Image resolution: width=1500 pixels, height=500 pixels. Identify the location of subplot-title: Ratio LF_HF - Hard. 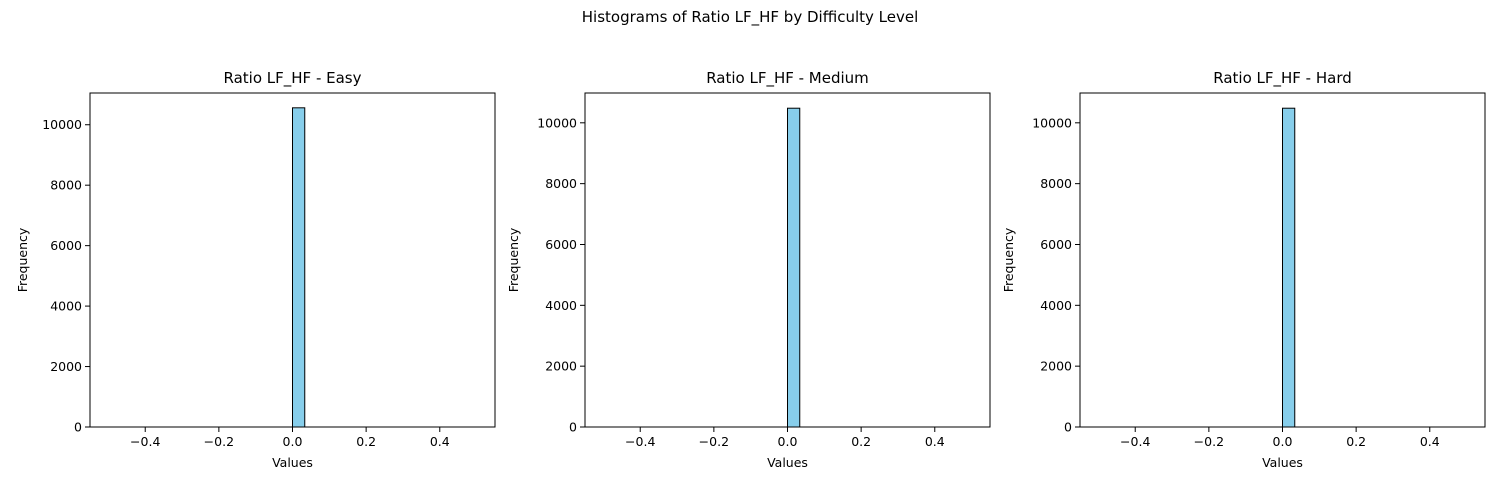
(1282, 78).